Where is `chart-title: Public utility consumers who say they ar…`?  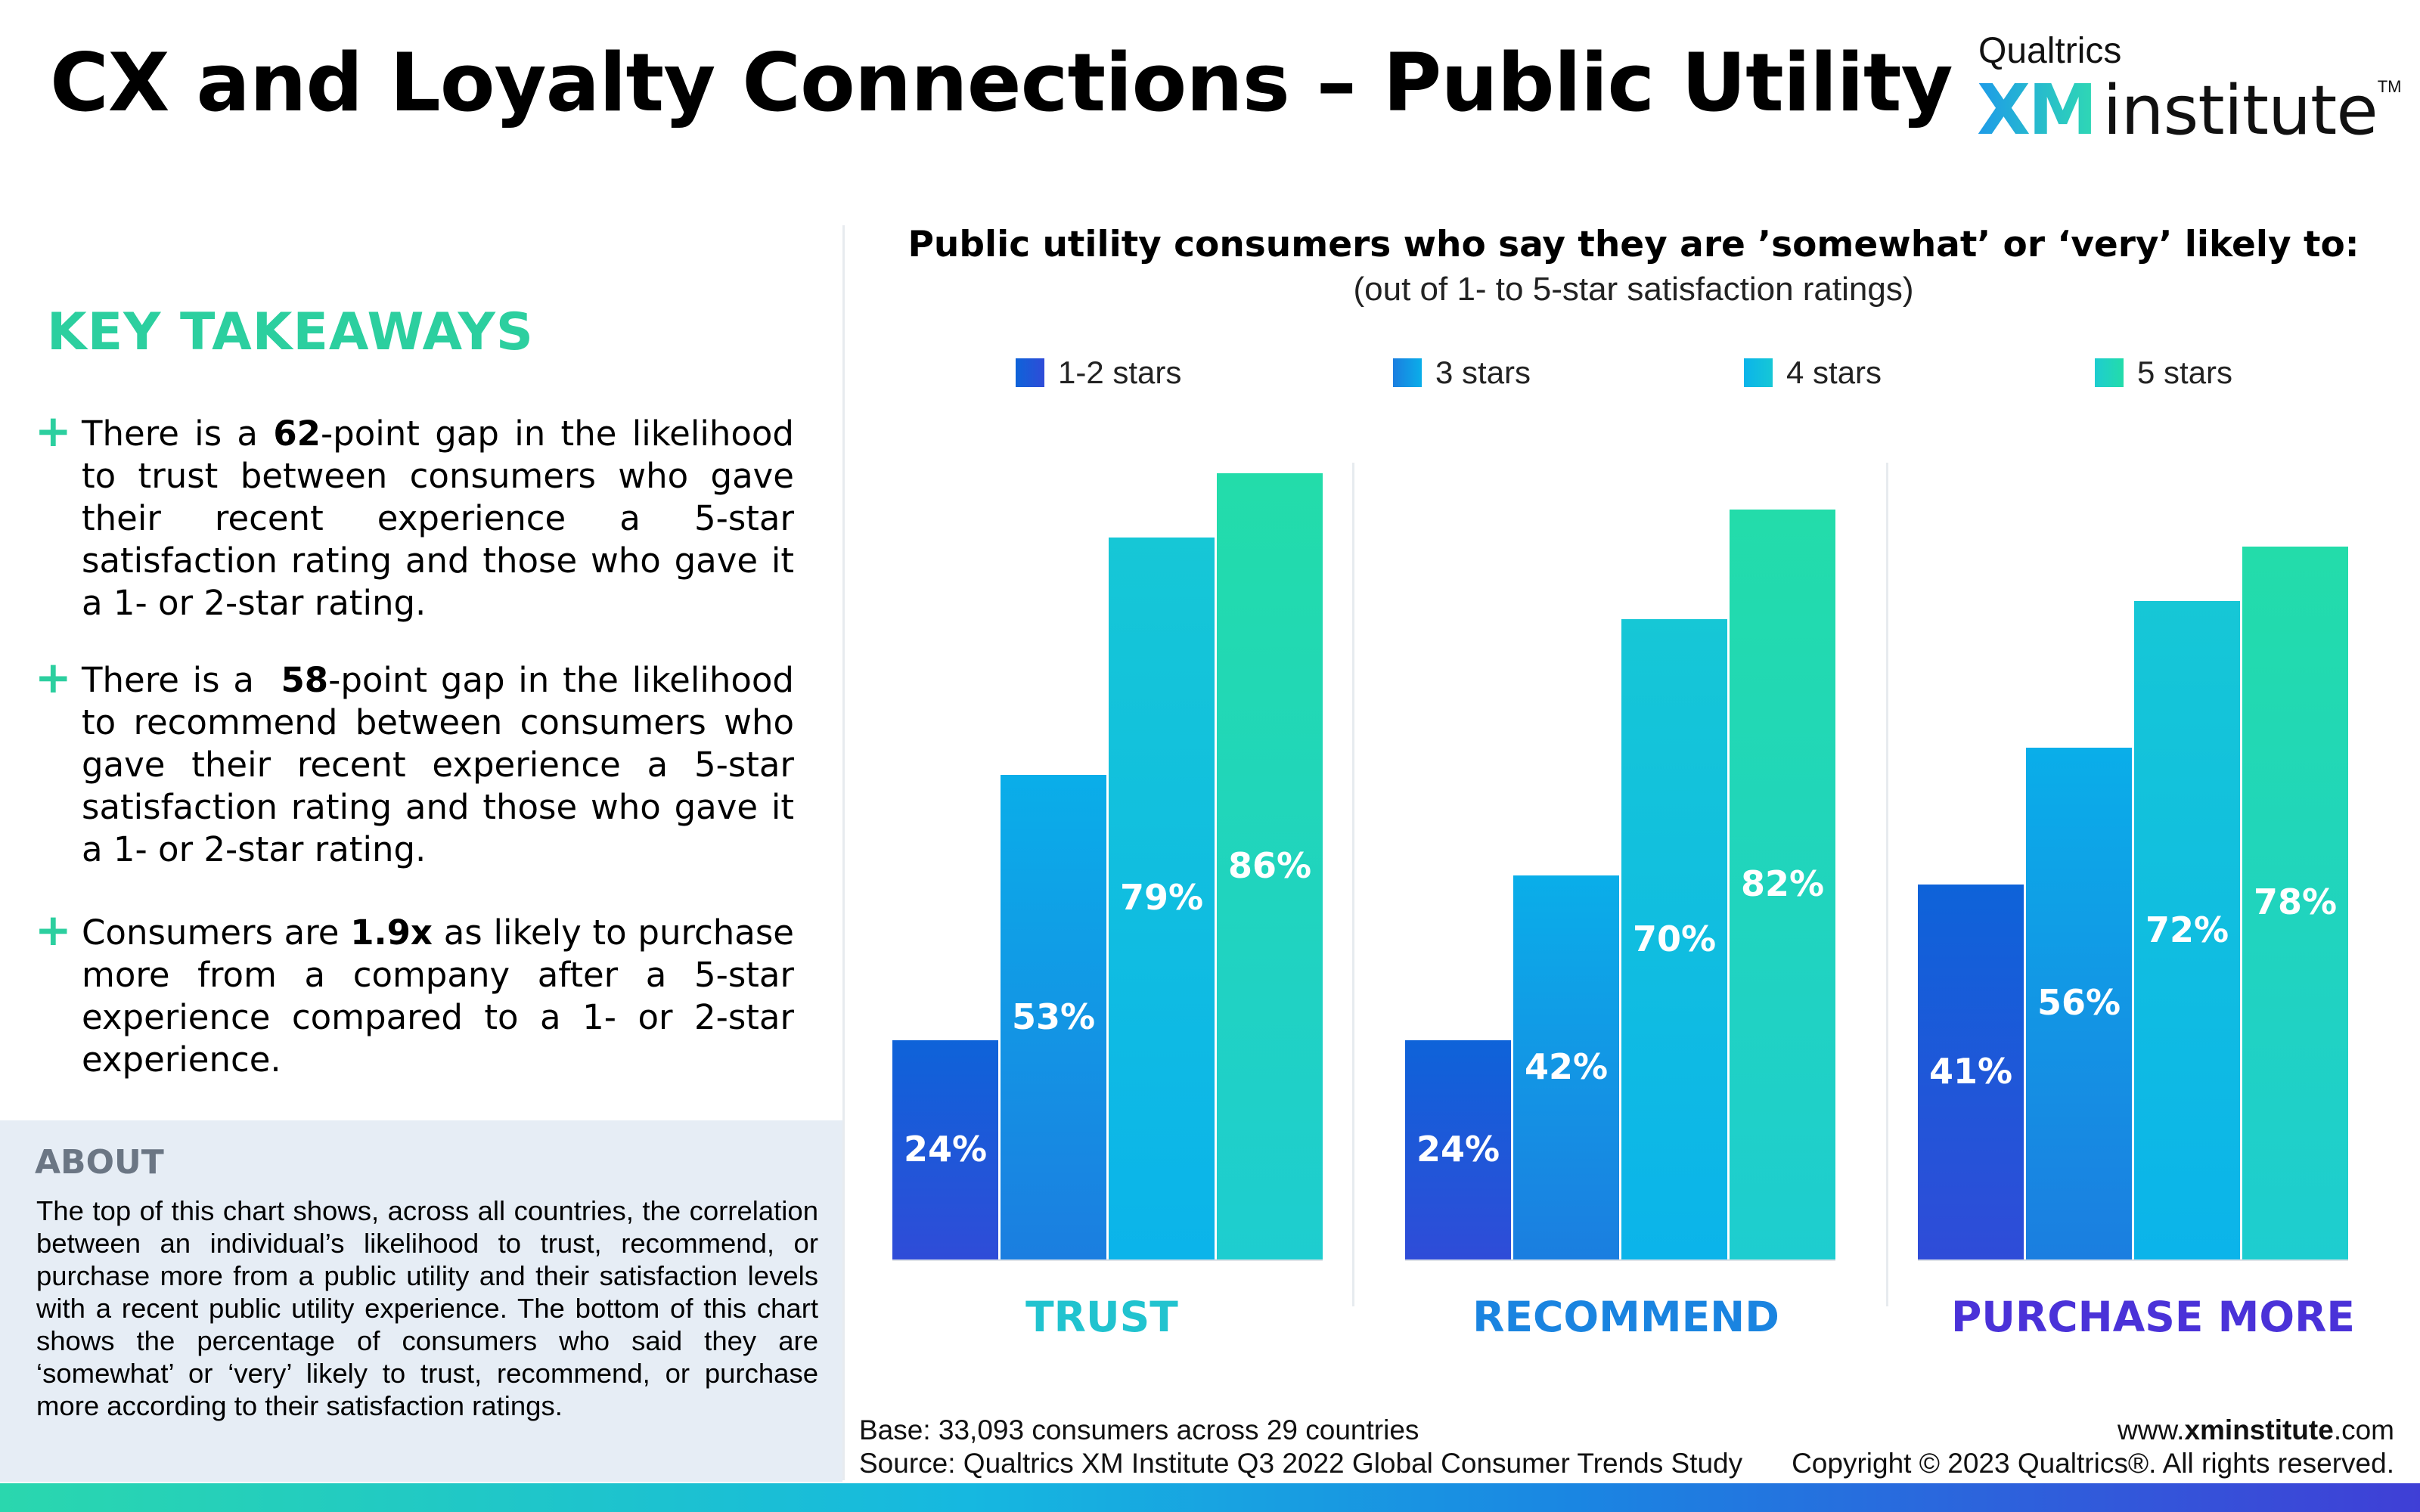
chart-title: Public utility consumers who say they ar… is located at coordinates (1634, 245).